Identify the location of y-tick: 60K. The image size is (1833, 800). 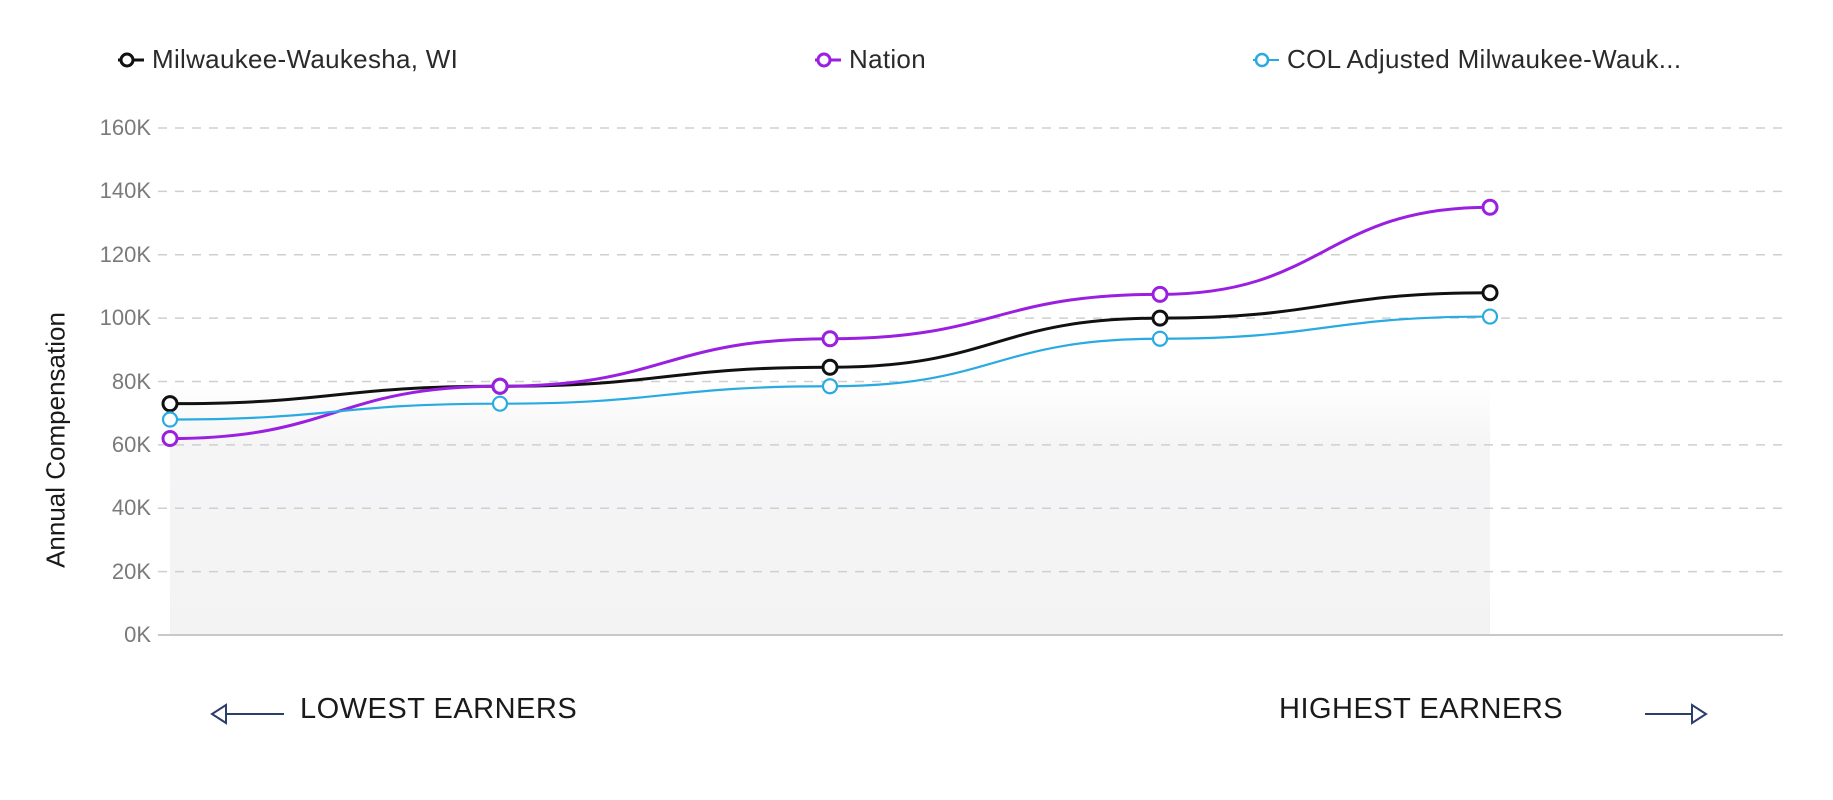
(131, 444).